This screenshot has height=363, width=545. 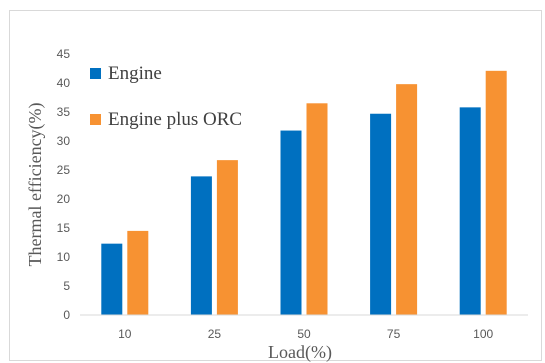 I want to click on y-axis-ticks: 0 5 10 15 20 25 30 35 40 45, so click(x=64, y=184).